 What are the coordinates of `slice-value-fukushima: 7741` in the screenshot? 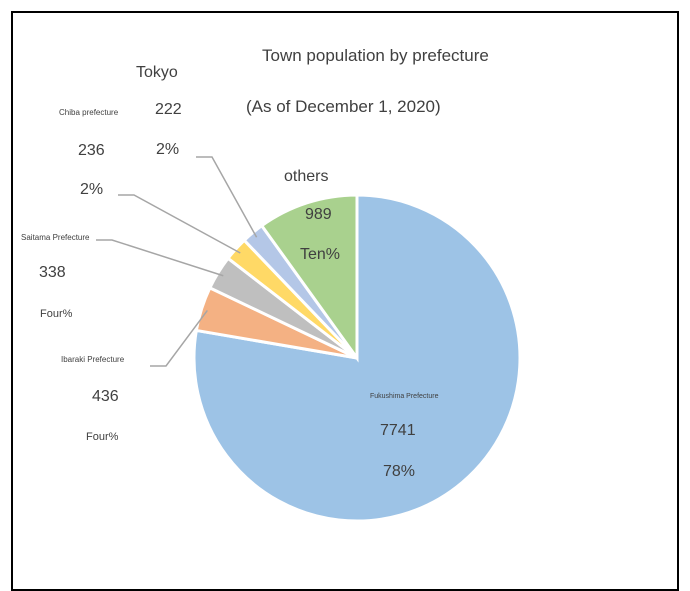 It's located at (398, 430).